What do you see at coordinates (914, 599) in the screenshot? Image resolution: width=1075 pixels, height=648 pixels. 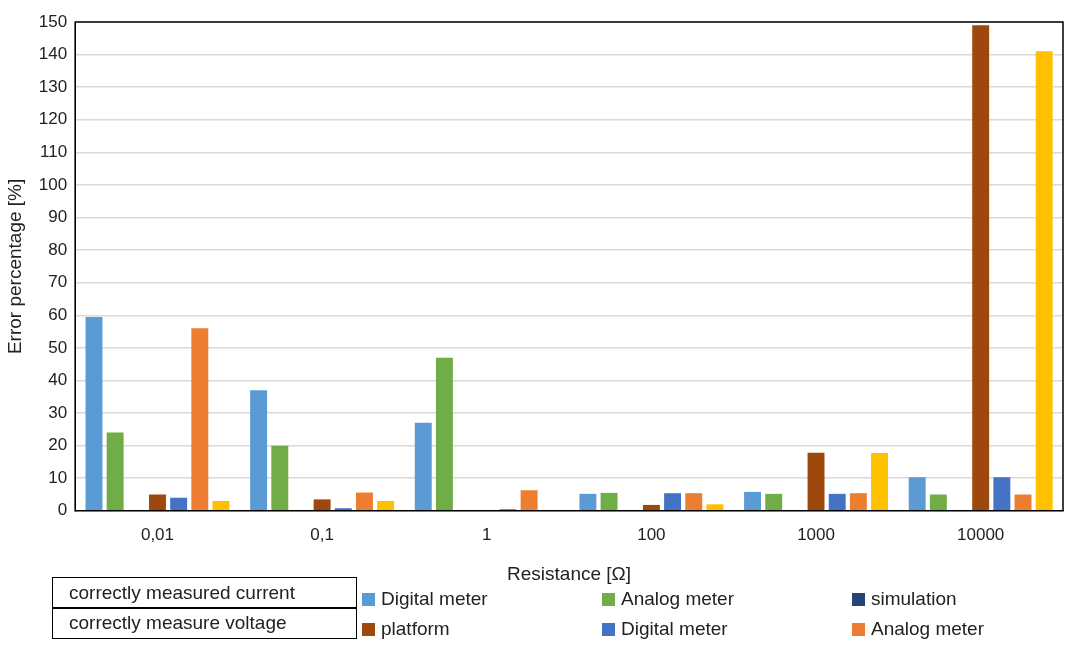 I see `legend-label: simulation` at bounding box center [914, 599].